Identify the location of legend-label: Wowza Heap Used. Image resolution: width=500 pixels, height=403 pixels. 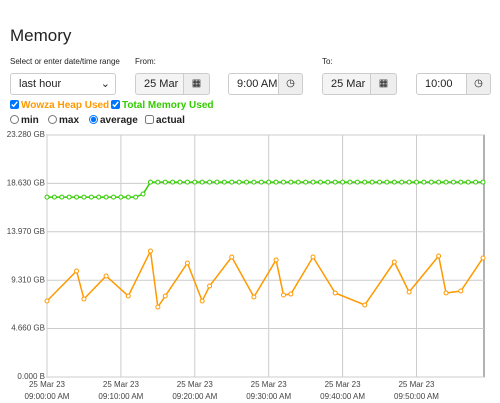
(65, 105).